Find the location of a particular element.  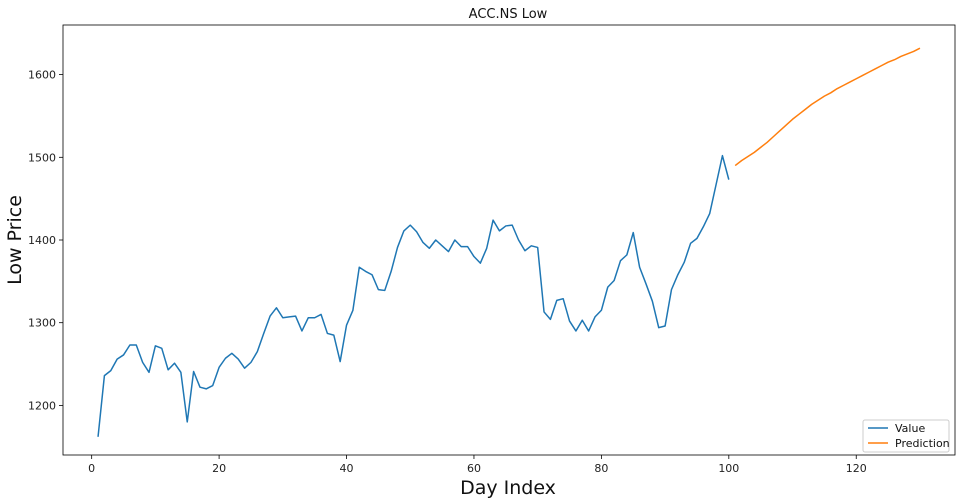

y-tick-label: 1400 is located at coordinates (42, 240).